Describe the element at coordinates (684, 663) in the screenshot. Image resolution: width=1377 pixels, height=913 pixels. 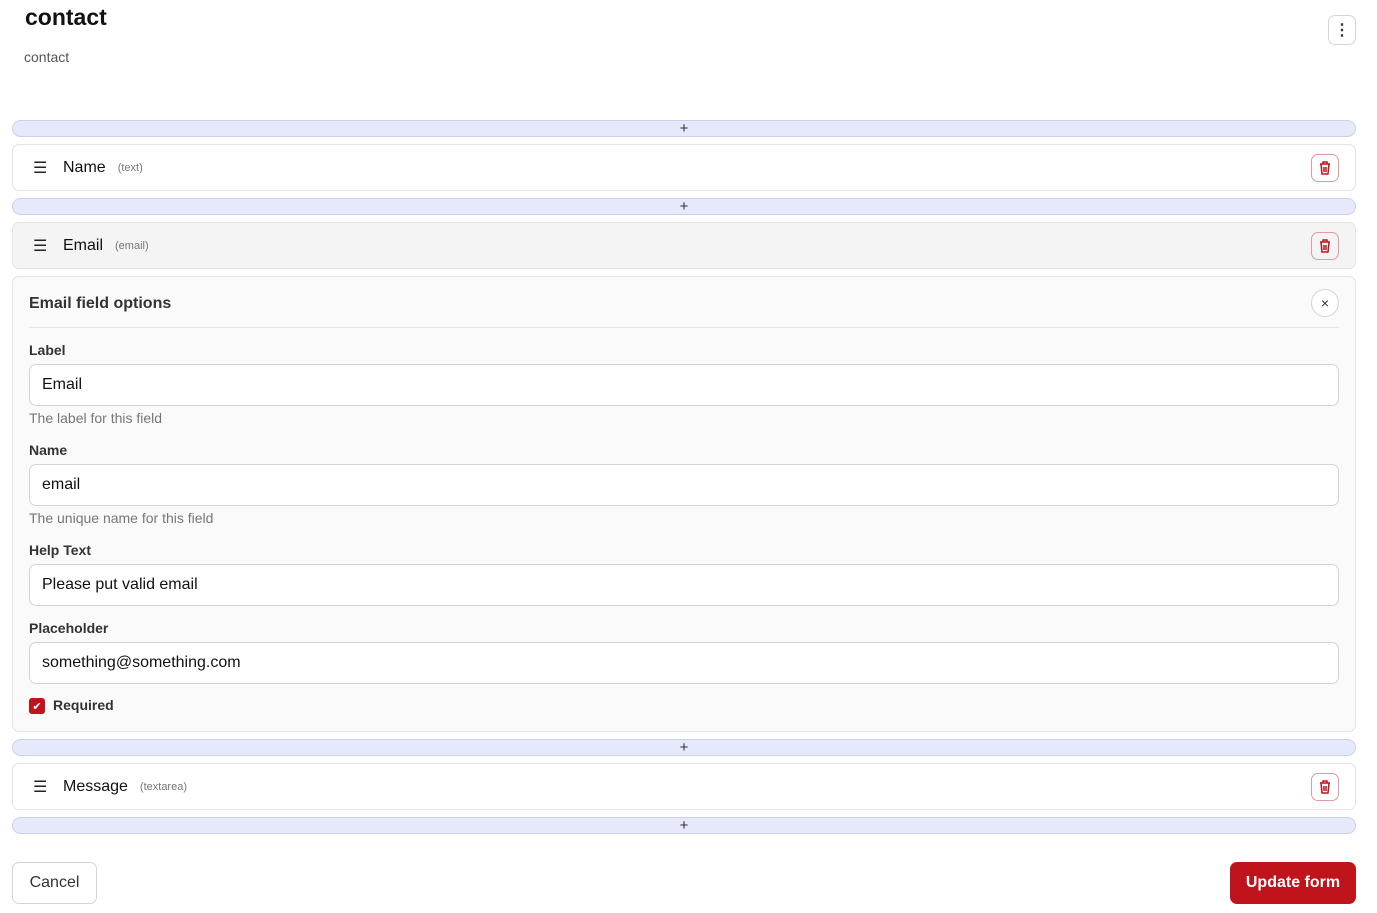
I see `placeholder-input` at that location.